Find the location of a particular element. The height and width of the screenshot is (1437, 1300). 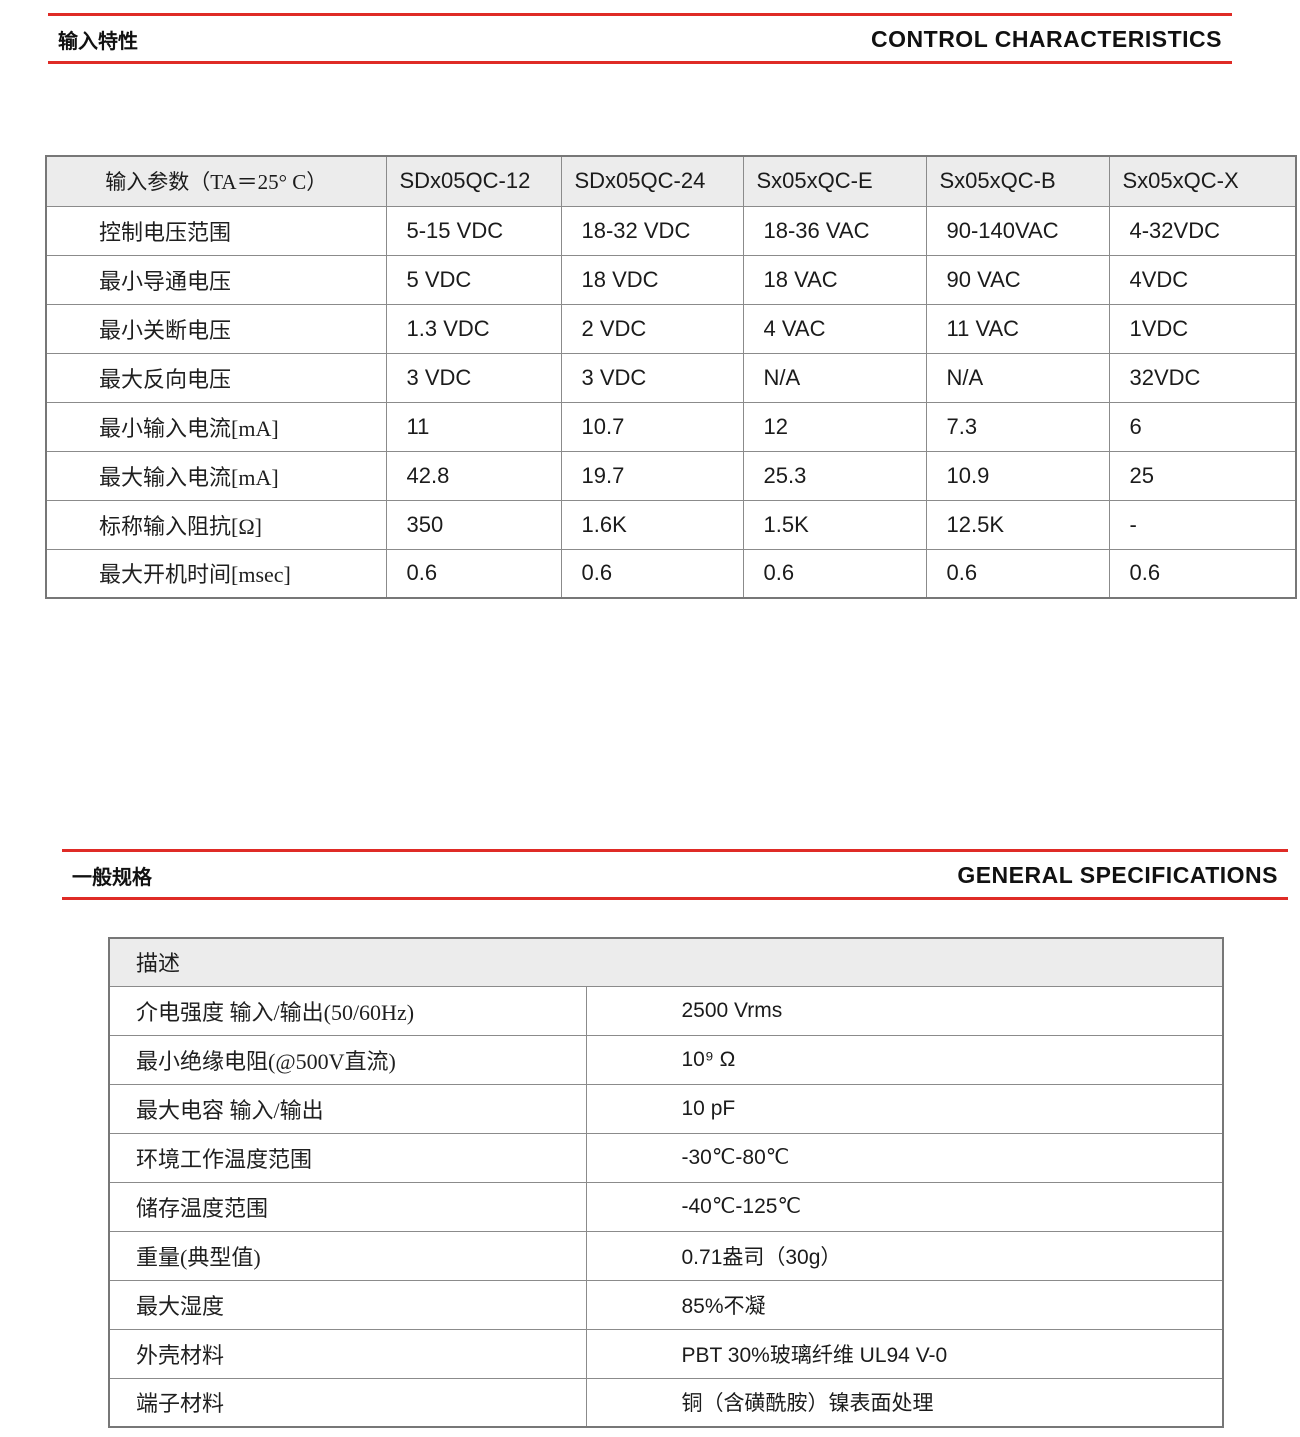

spec-label: 储存温度范围 is located at coordinates (347, 1206).